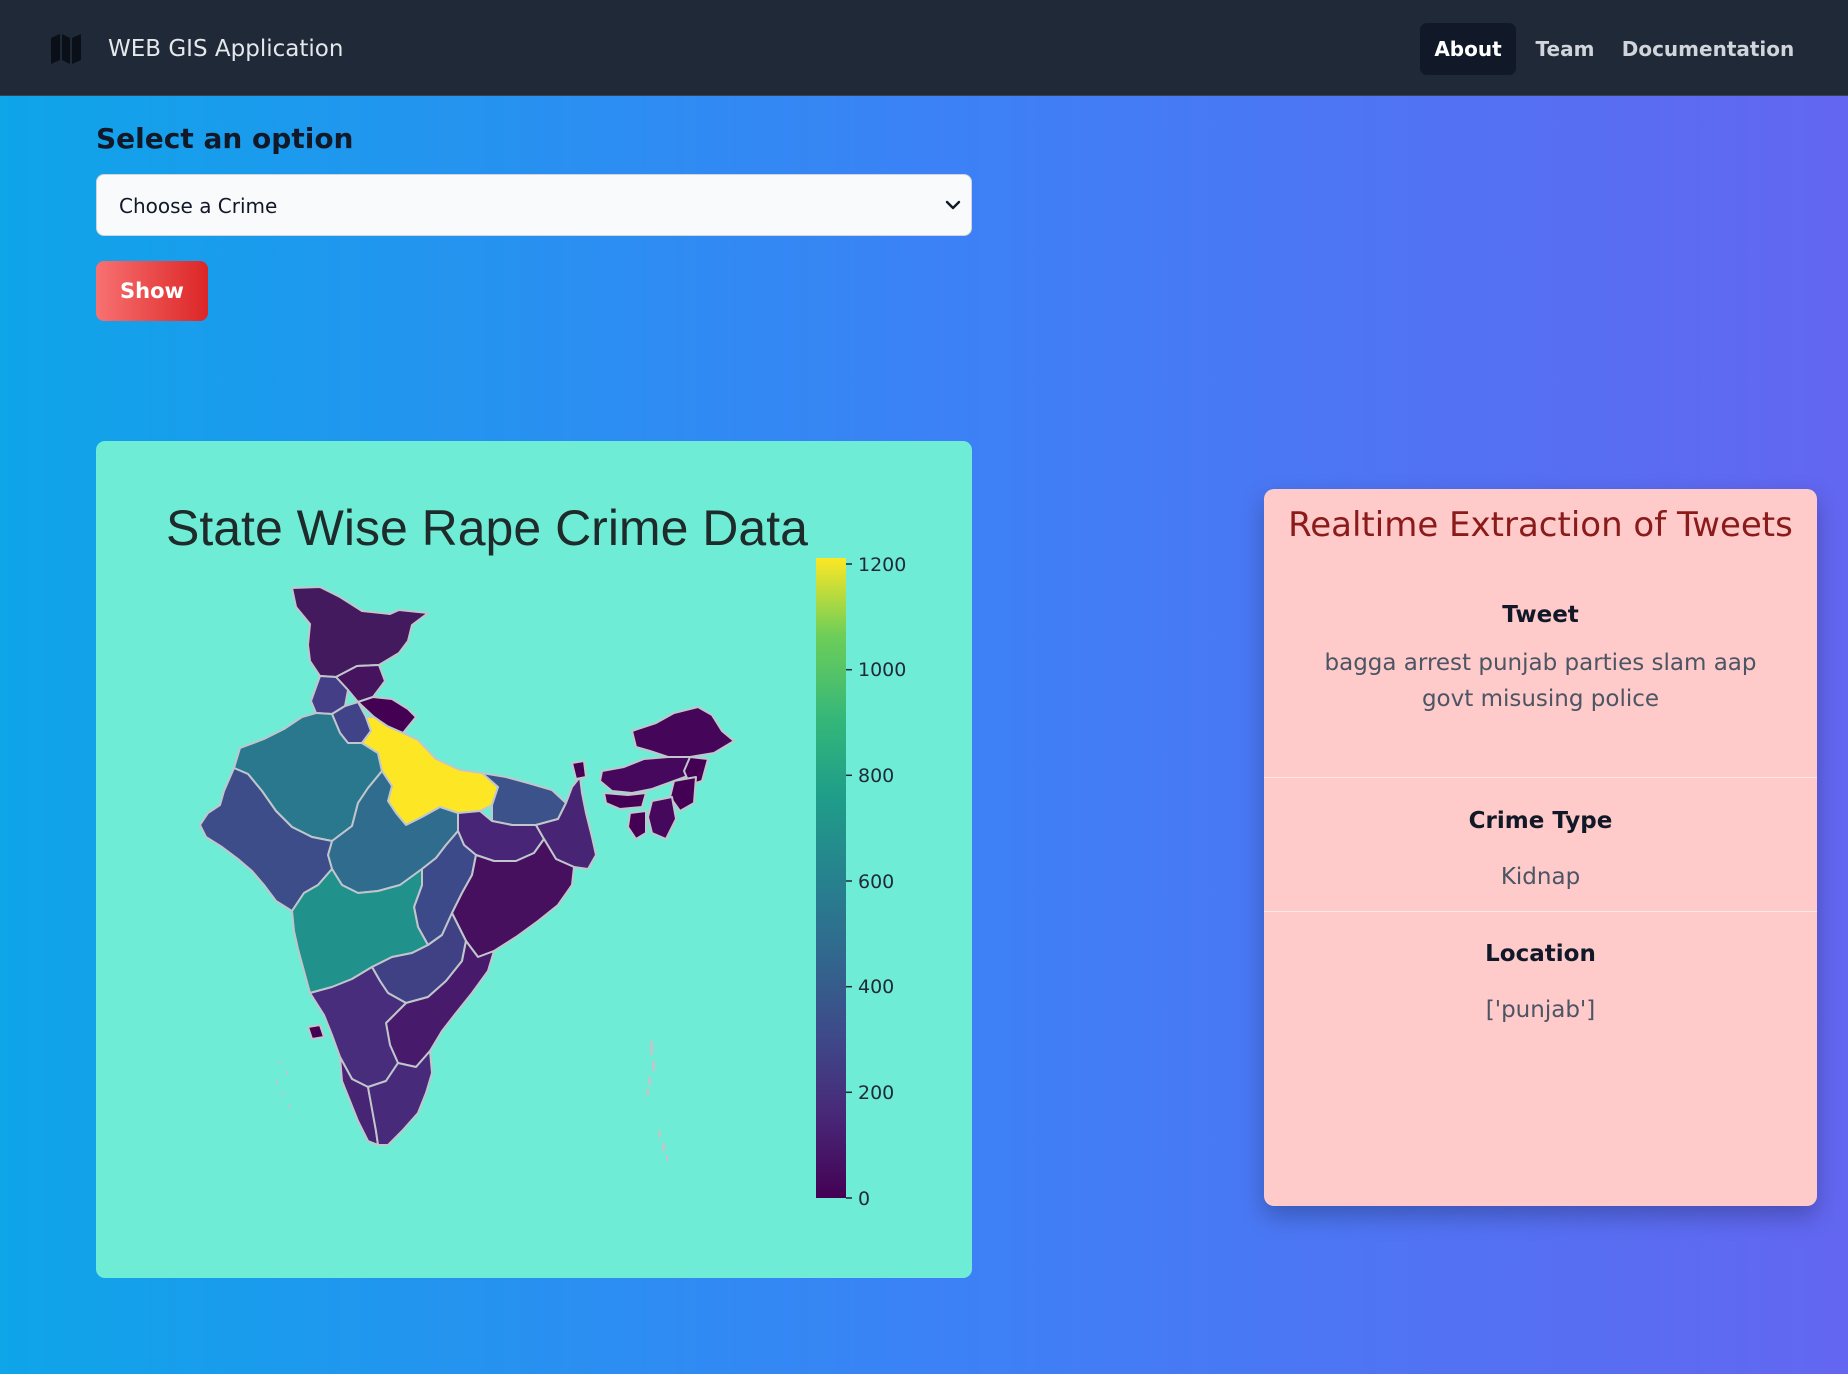 Image resolution: width=1848 pixels, height=1374 pixels. What do you see at coordinates (358, 1027) in the screenshot?
I see `state-karnataka` at bounding box center [358, 1027].